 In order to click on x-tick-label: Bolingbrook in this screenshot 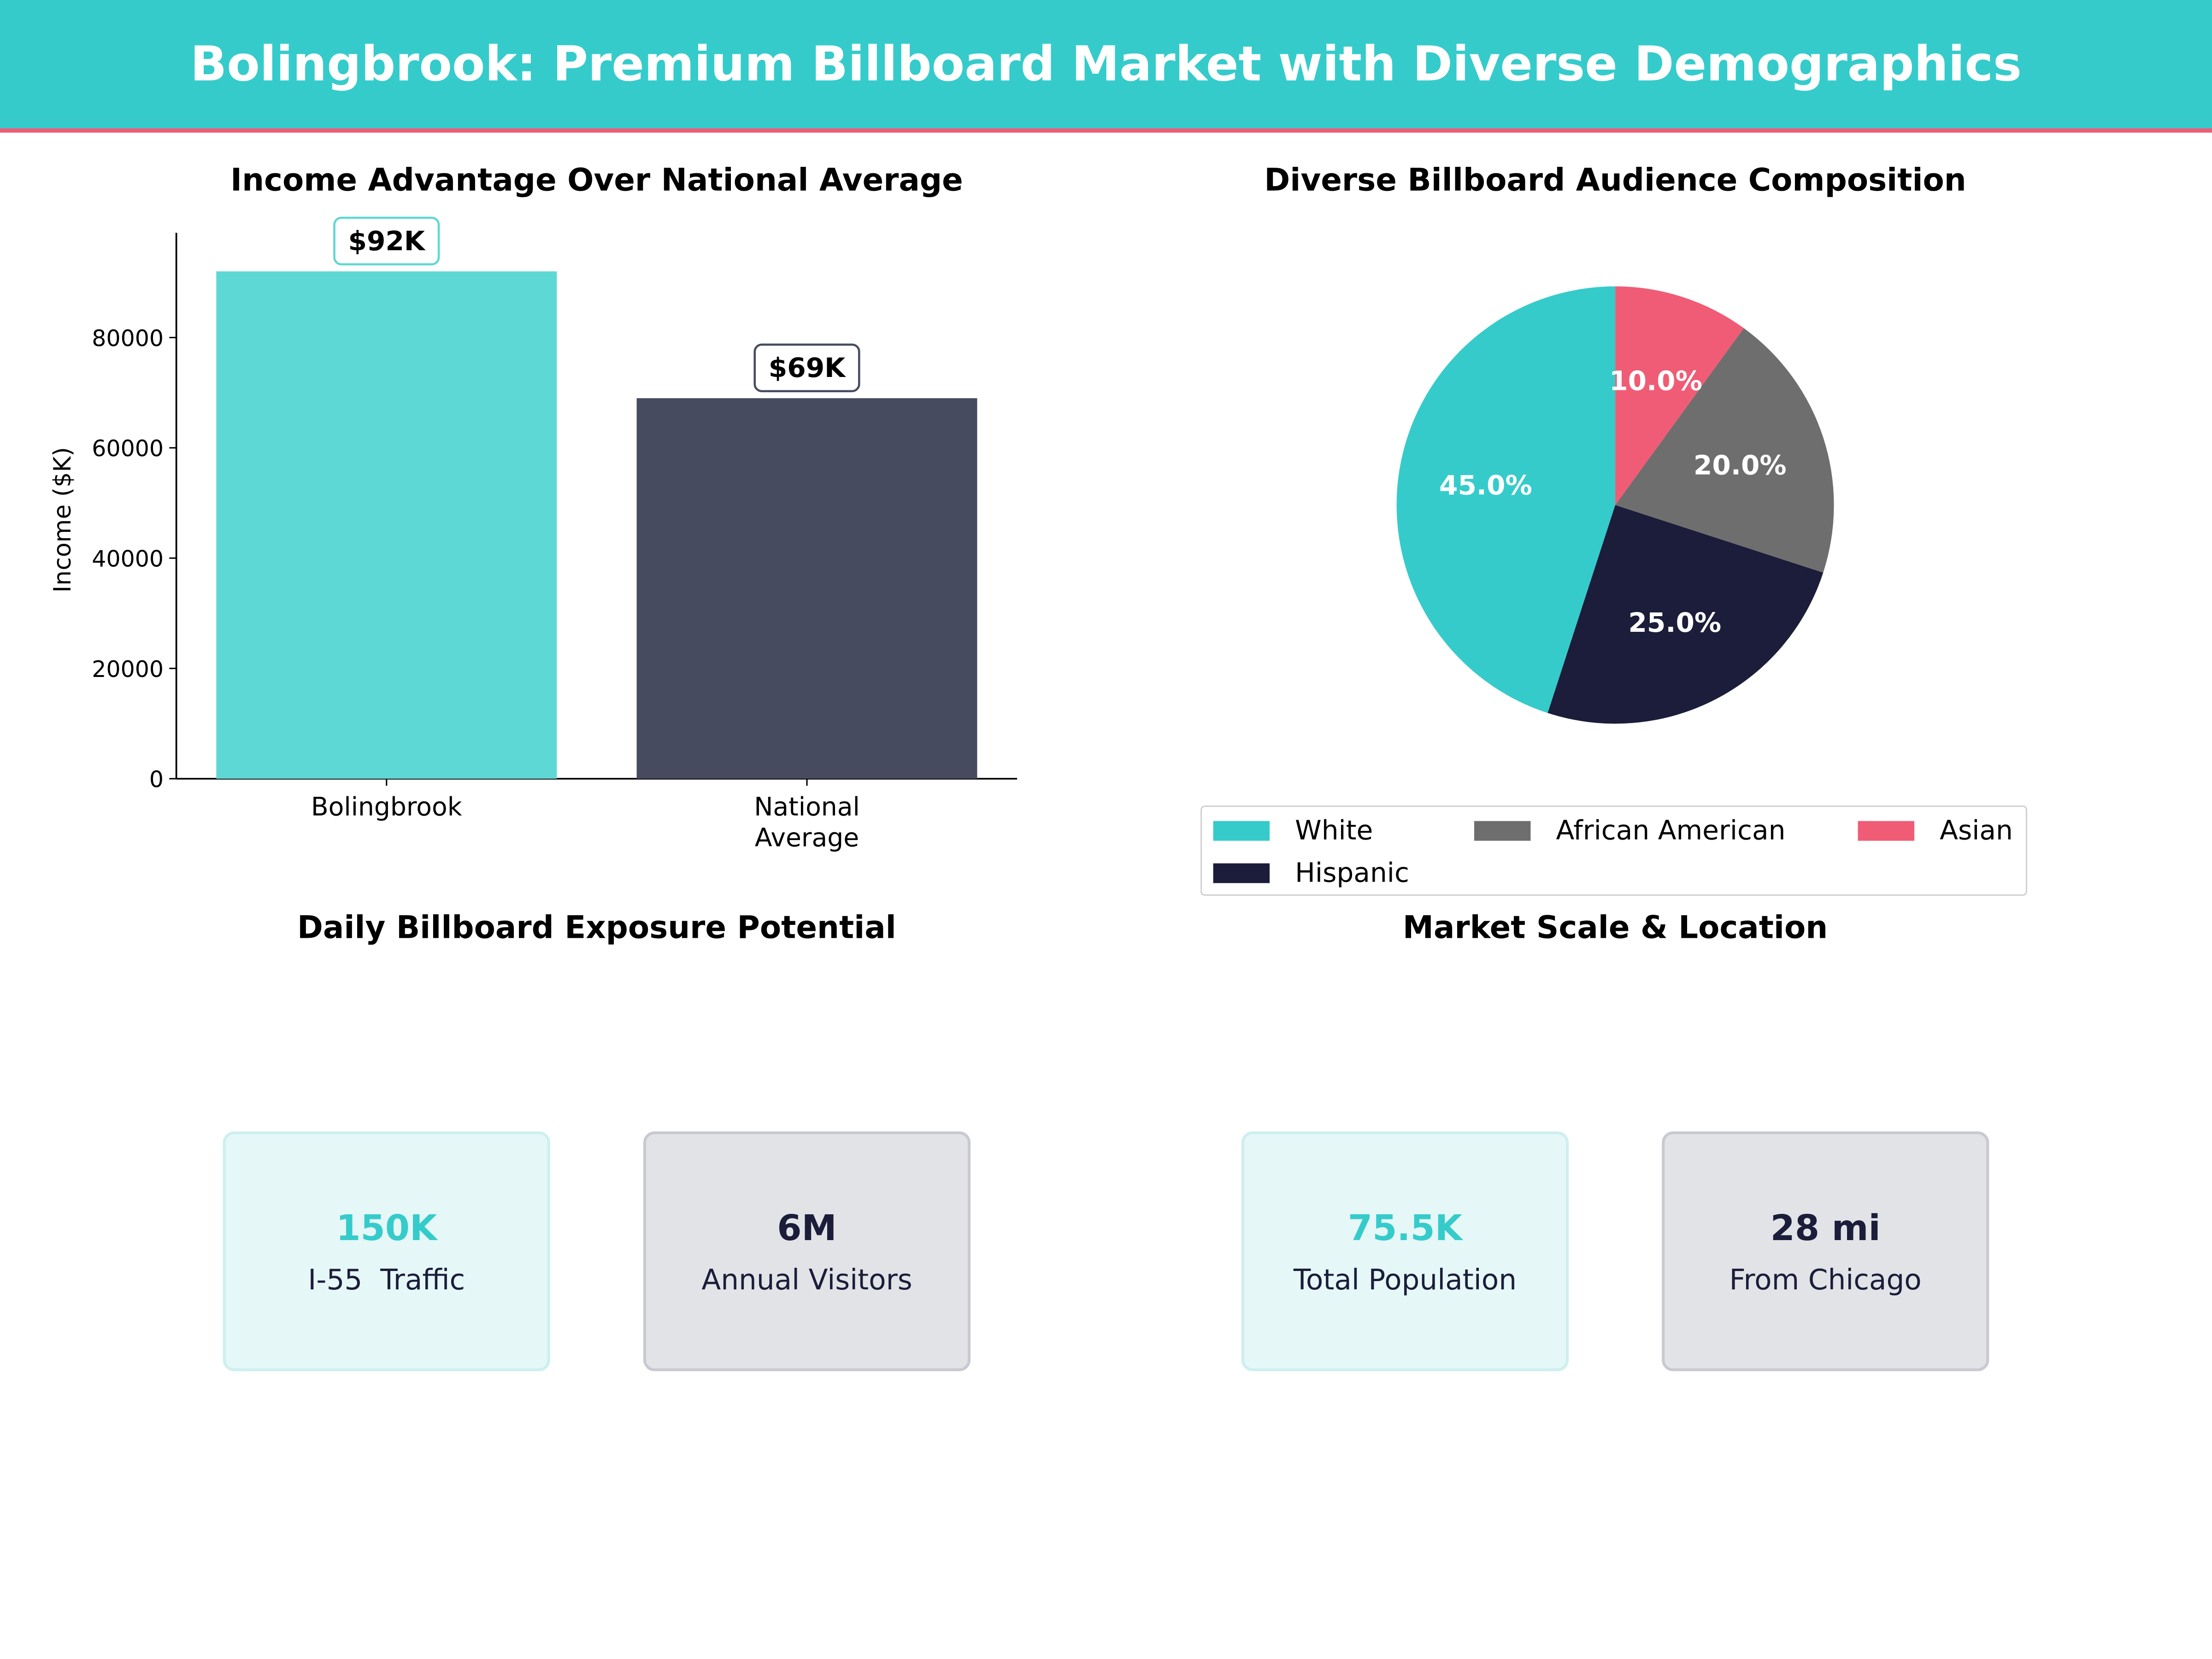, I will do `click(386, 806)`.